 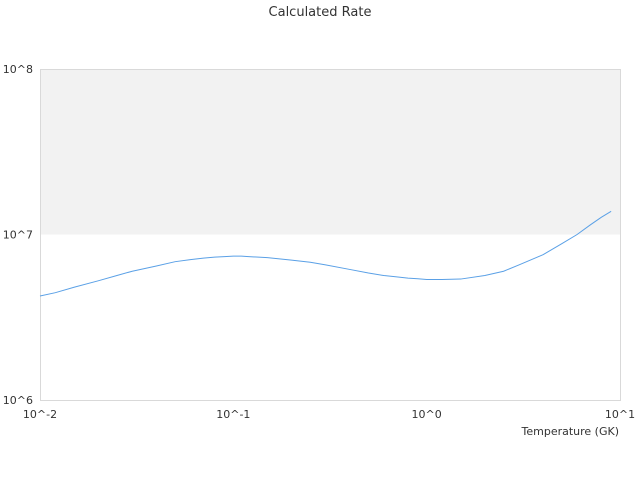 I want to click on x-tick-label: 10^1, so click(x=620, y=414).